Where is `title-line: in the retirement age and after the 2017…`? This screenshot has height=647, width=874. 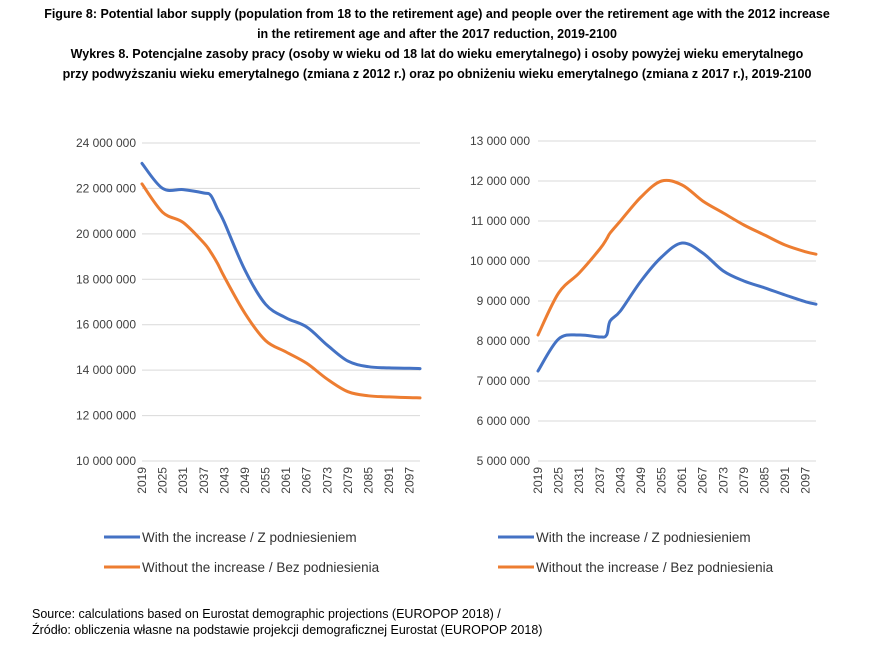 title-line: in the retirement age and after the 2017… is located at coordinates (437, 34).